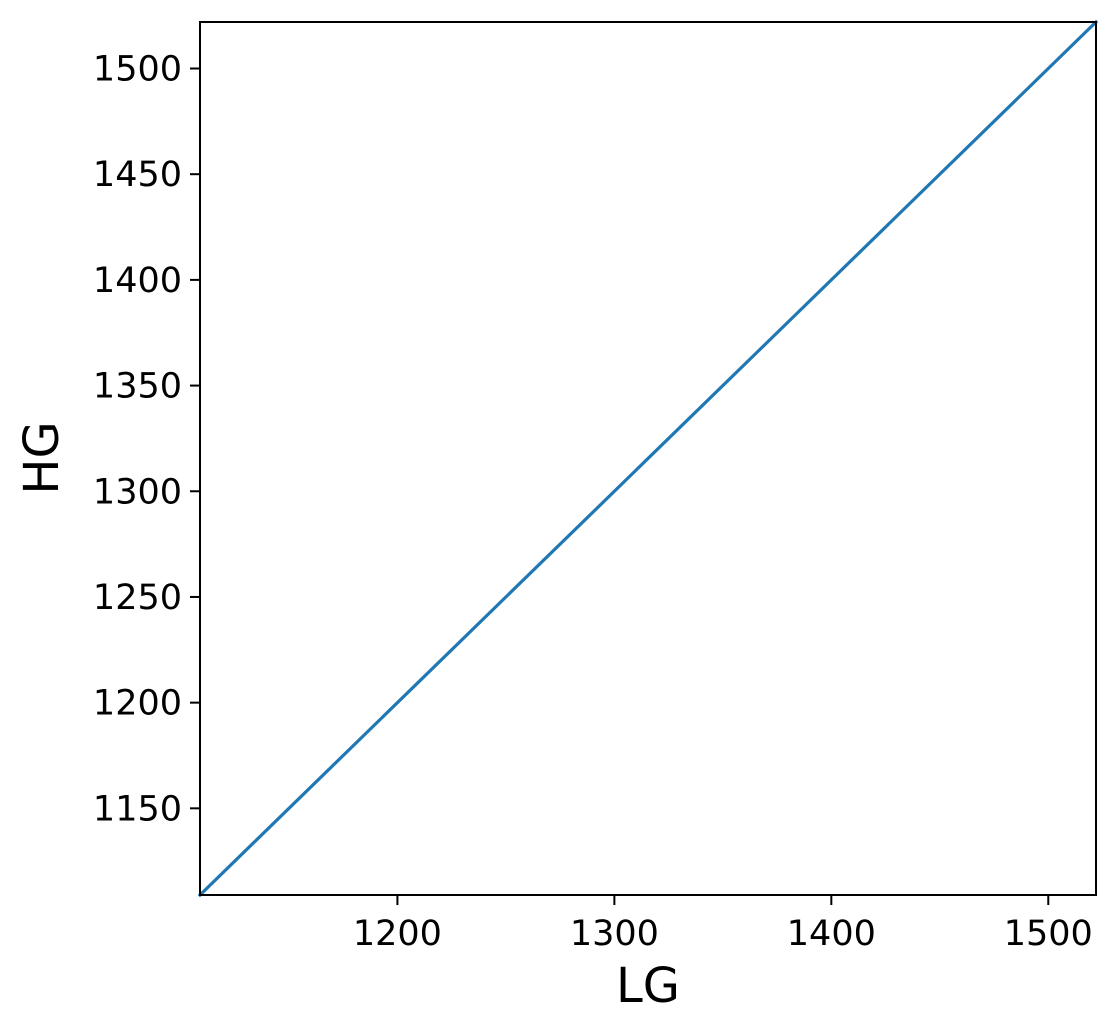 The image size is (1103, 1014). What do you see at coordinates (146, 439) in the screenshot?
I see `y-axis: 1150 1200 1250 1300 1350 1400 1450 1500` at bounding box center [146, 439].